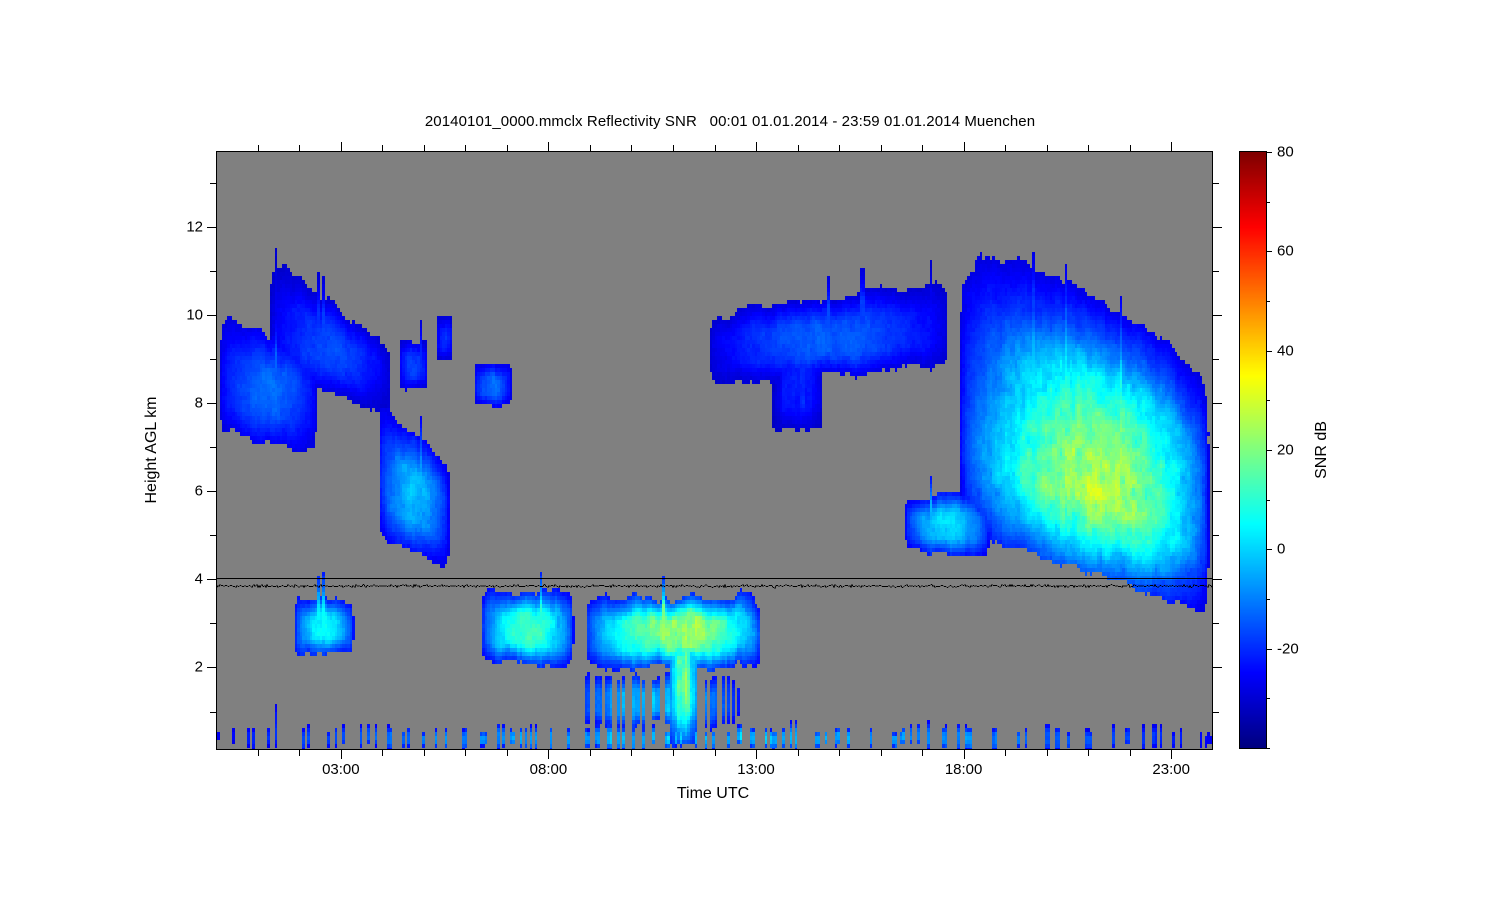 The image size is (1500, 900). What do you see at coordinates (198, 579) in the screenshot?
I see `y-ticklabel-4: 4` at bounding box center [198, 579].